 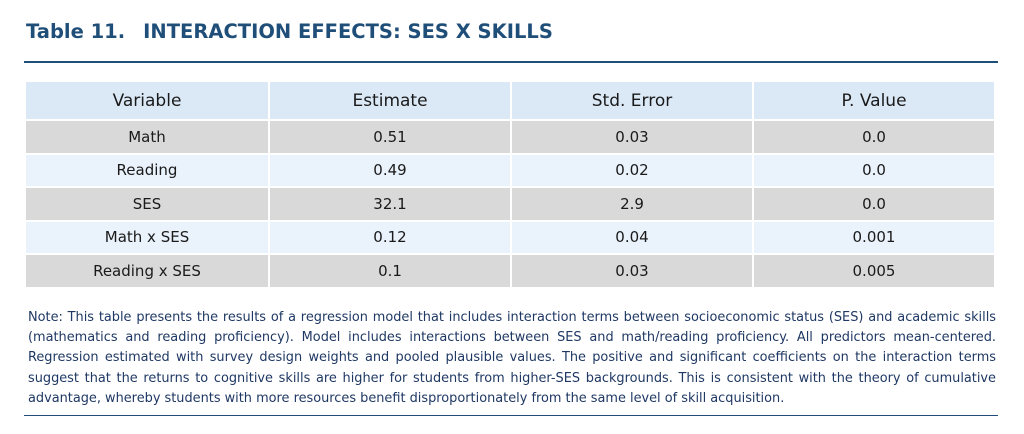 I want to click on estimate-cell: 0.1, so click(x=389, y=271).